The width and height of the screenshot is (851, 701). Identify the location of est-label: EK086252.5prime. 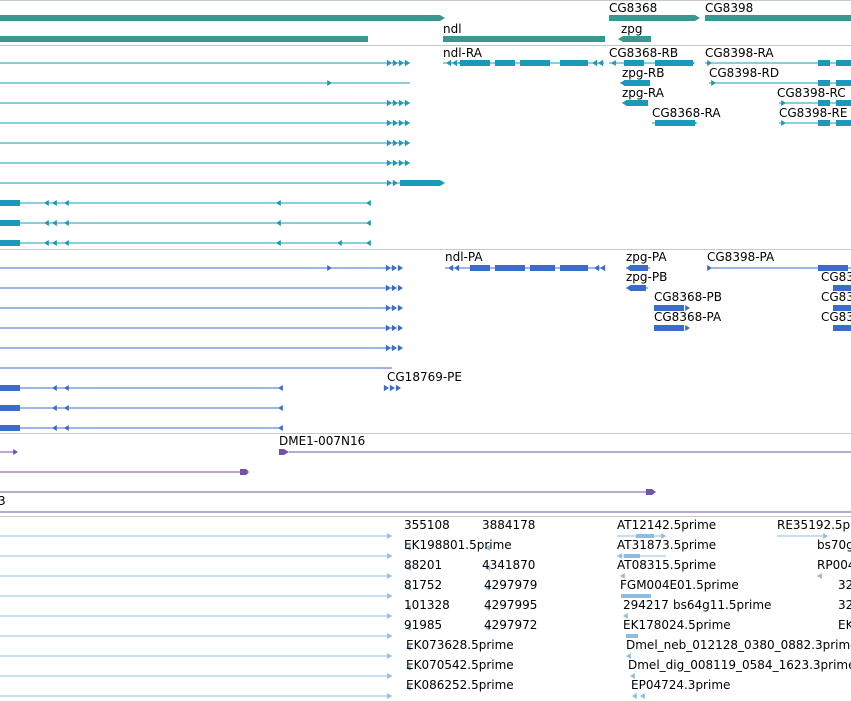
(460, 685).